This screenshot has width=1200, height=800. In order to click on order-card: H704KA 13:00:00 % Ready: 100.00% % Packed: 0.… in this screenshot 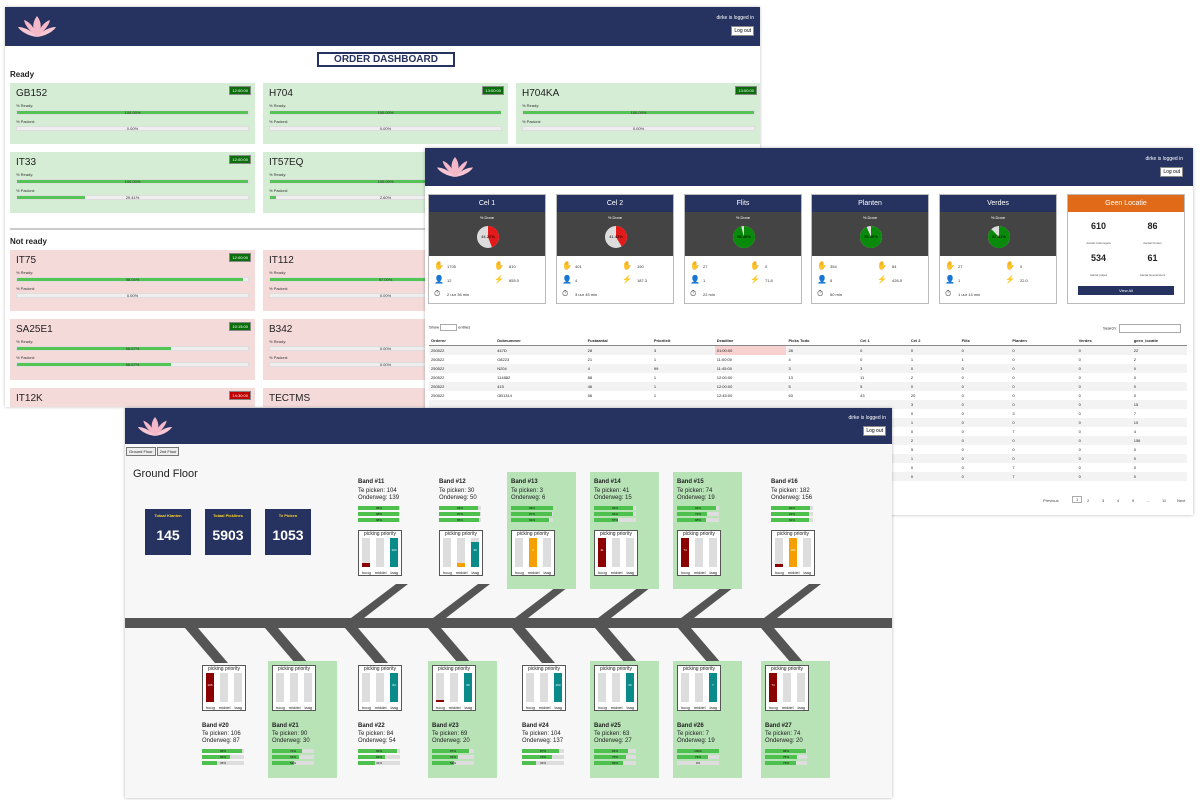, I will do `click(638, 113)`.